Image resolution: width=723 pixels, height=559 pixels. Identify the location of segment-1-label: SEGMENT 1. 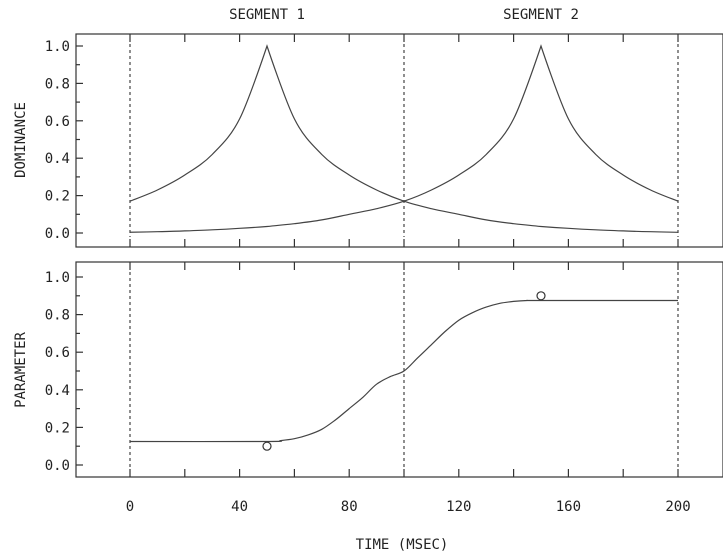
(267, 15).